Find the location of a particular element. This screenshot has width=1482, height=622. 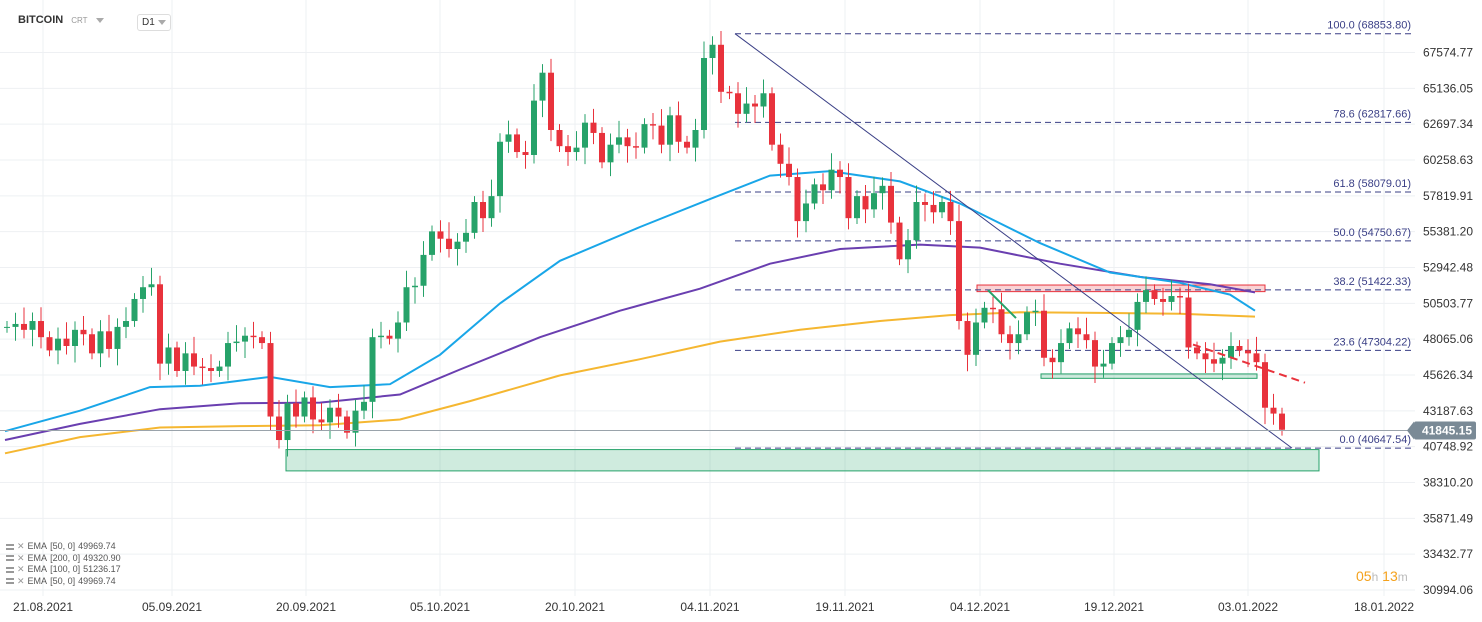

price-tick-label: 62697.34 is located at coordinates (1448, 124).